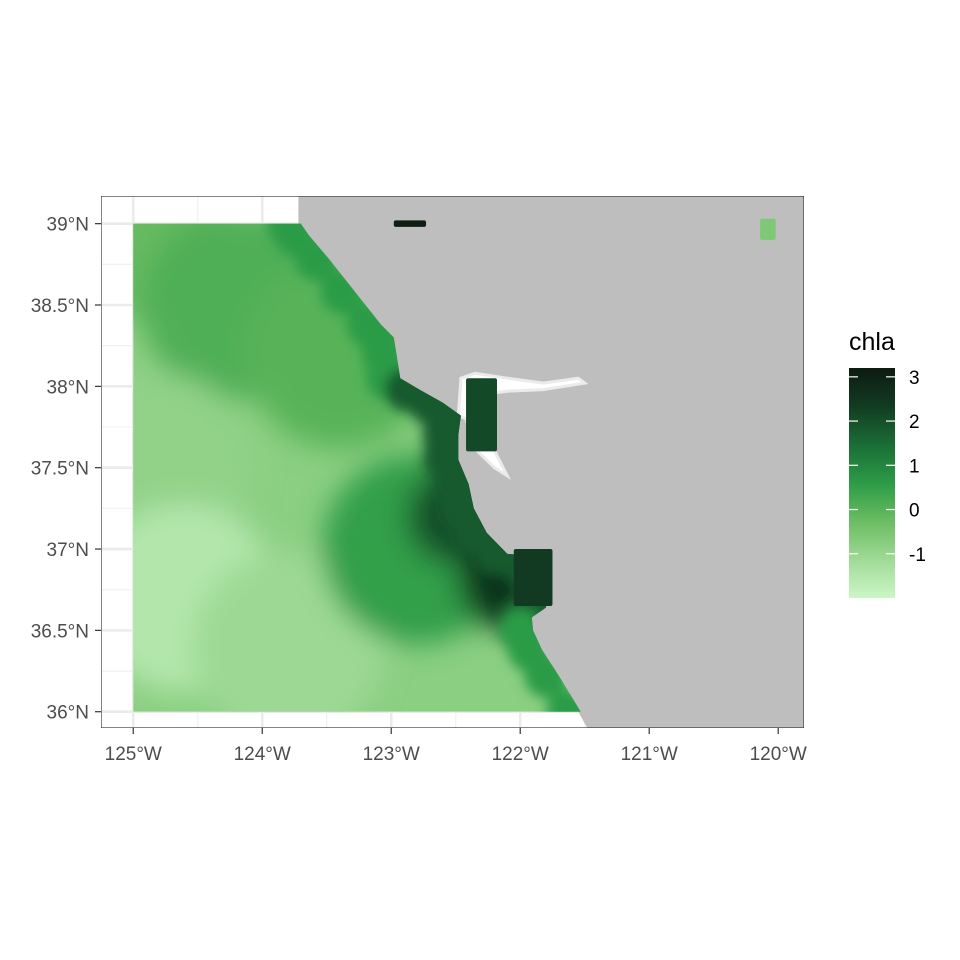  I want to click on legend-label: 1, so click(914, 466).